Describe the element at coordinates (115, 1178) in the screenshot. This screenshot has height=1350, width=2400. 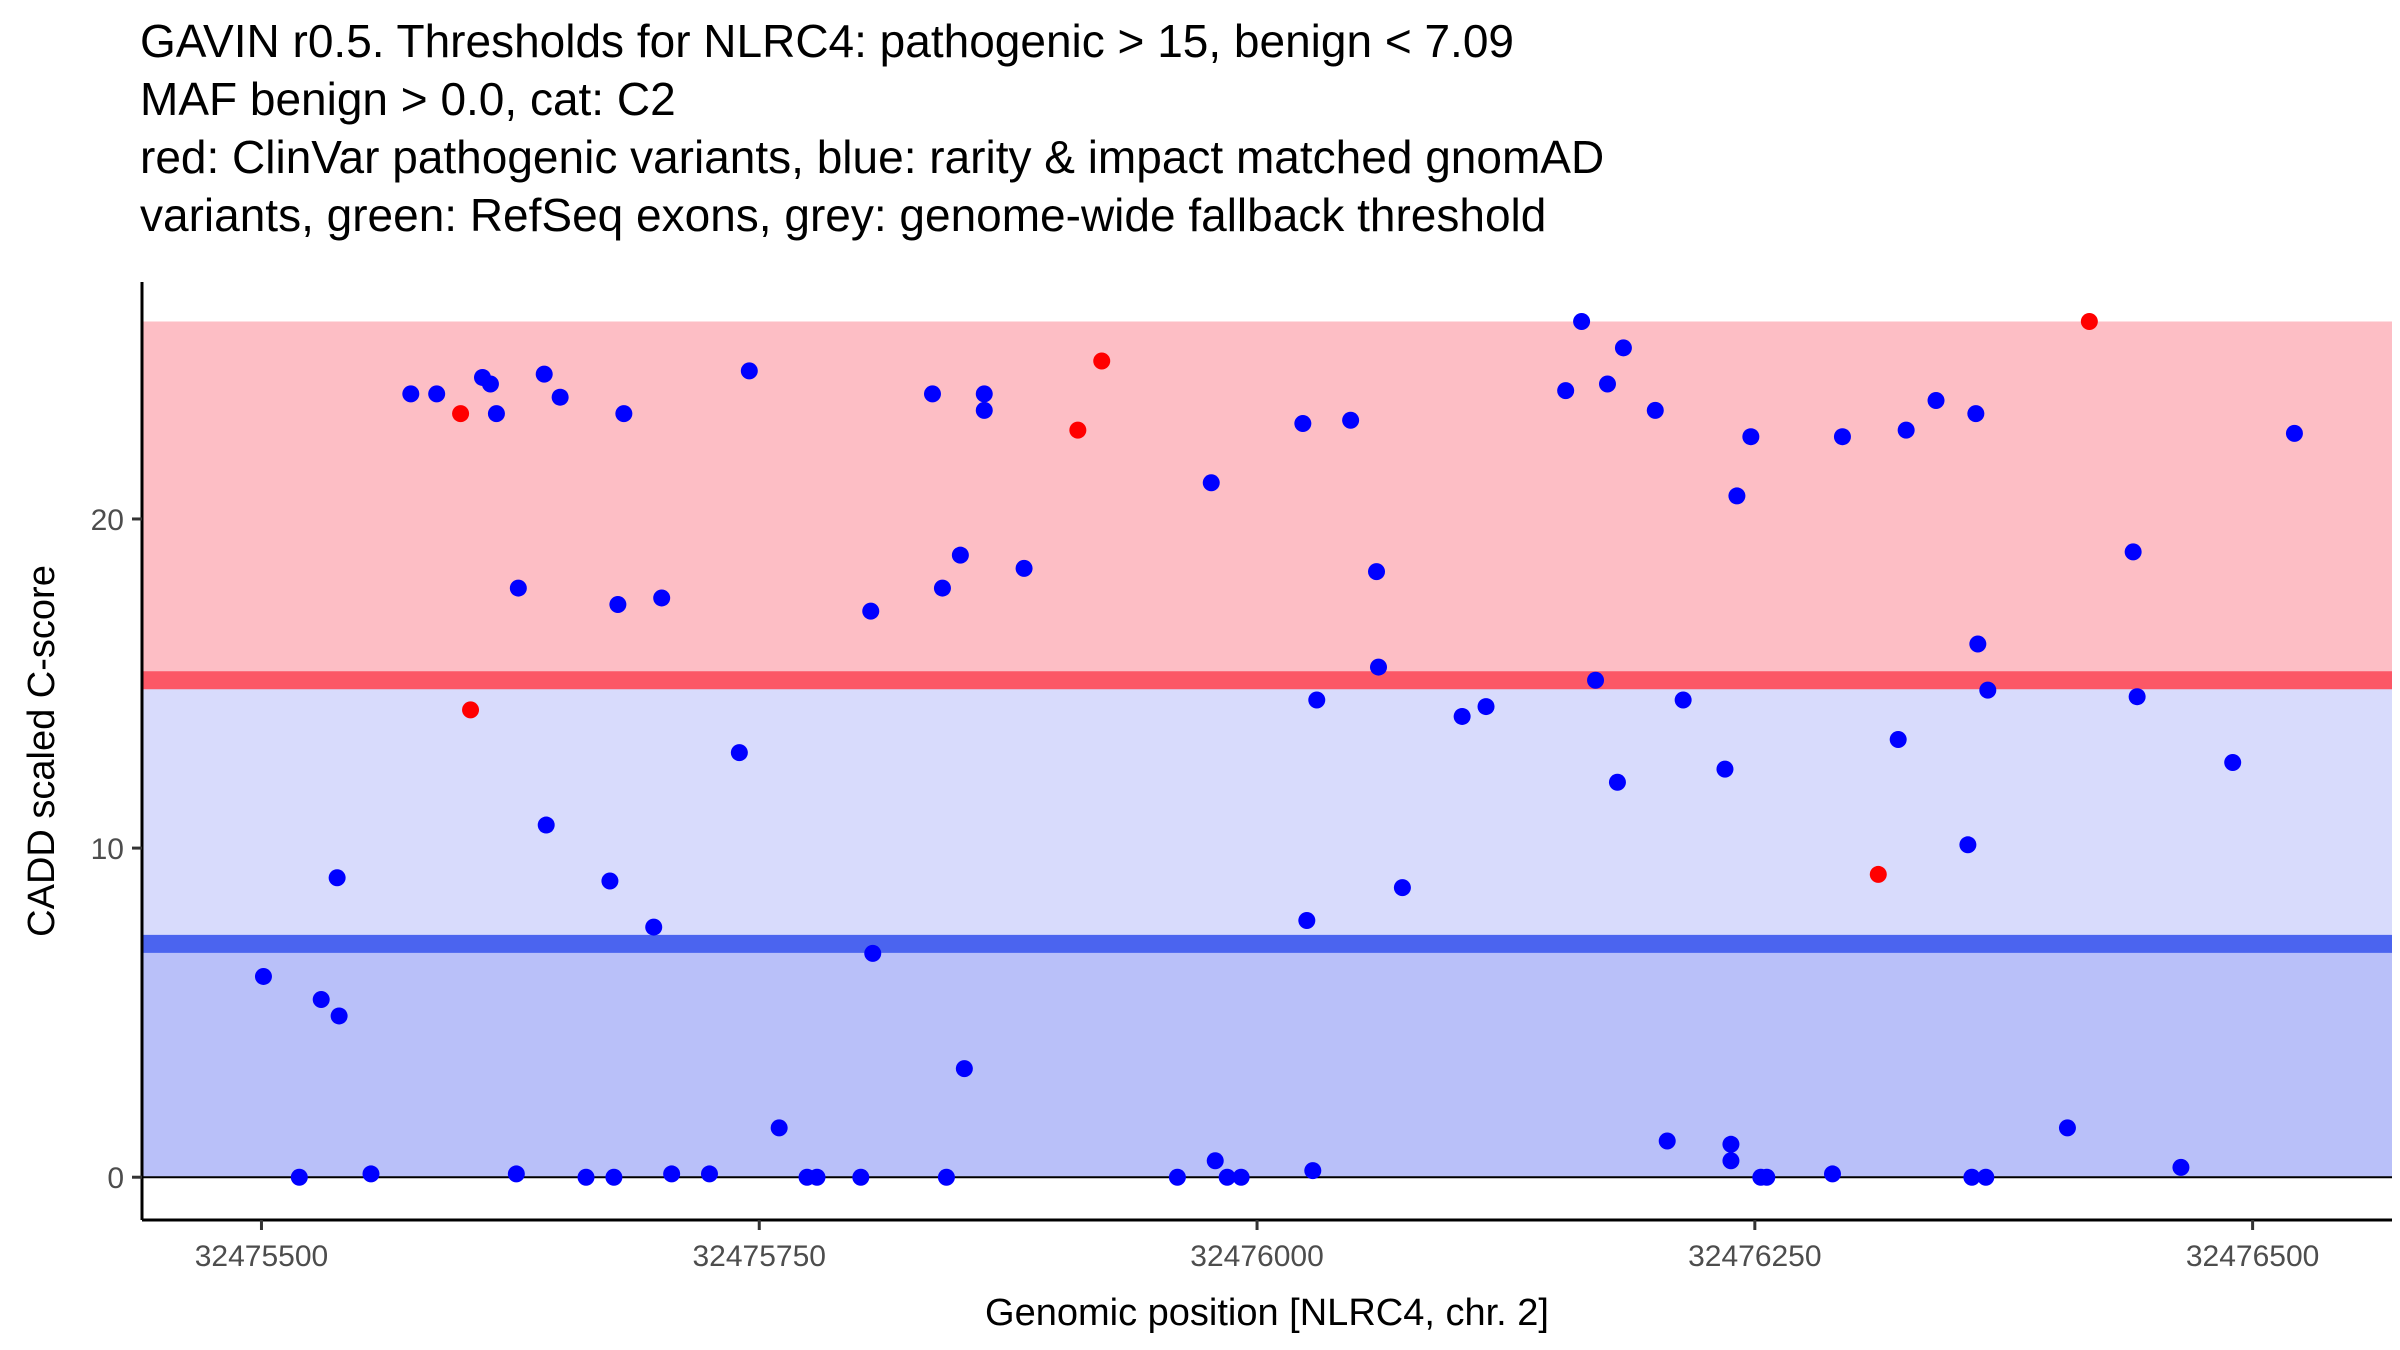
I see `y-tick-label: 0` at that location.